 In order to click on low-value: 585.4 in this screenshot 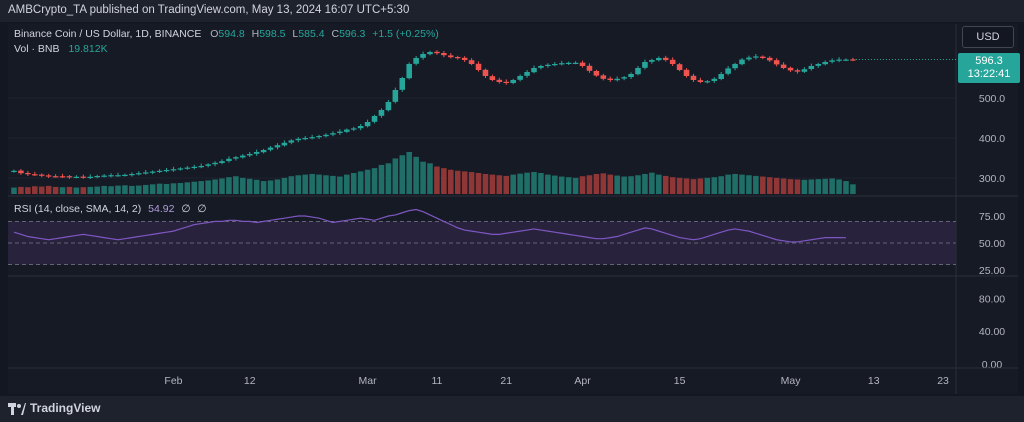, I will do `click(311, 34)`.